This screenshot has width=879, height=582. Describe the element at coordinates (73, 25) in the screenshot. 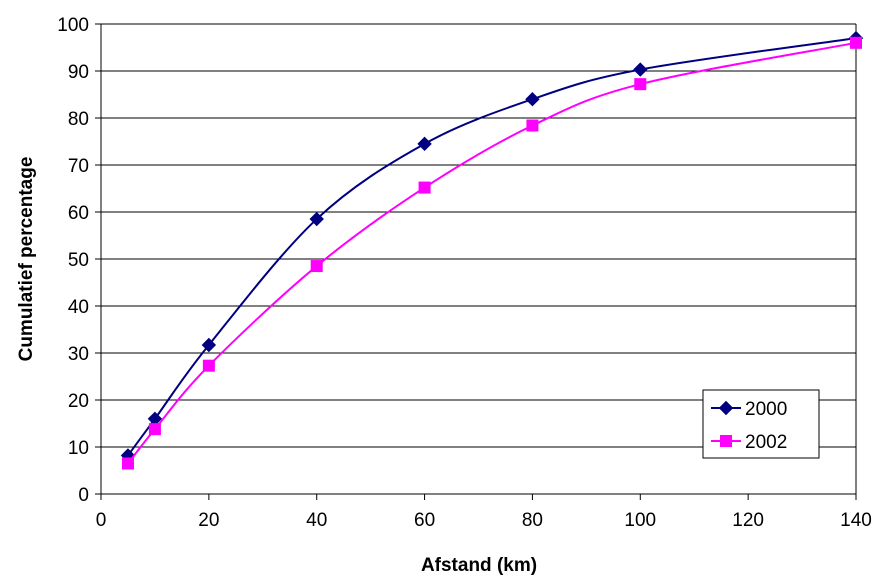

I see `y-tick-label: 100` at that location.